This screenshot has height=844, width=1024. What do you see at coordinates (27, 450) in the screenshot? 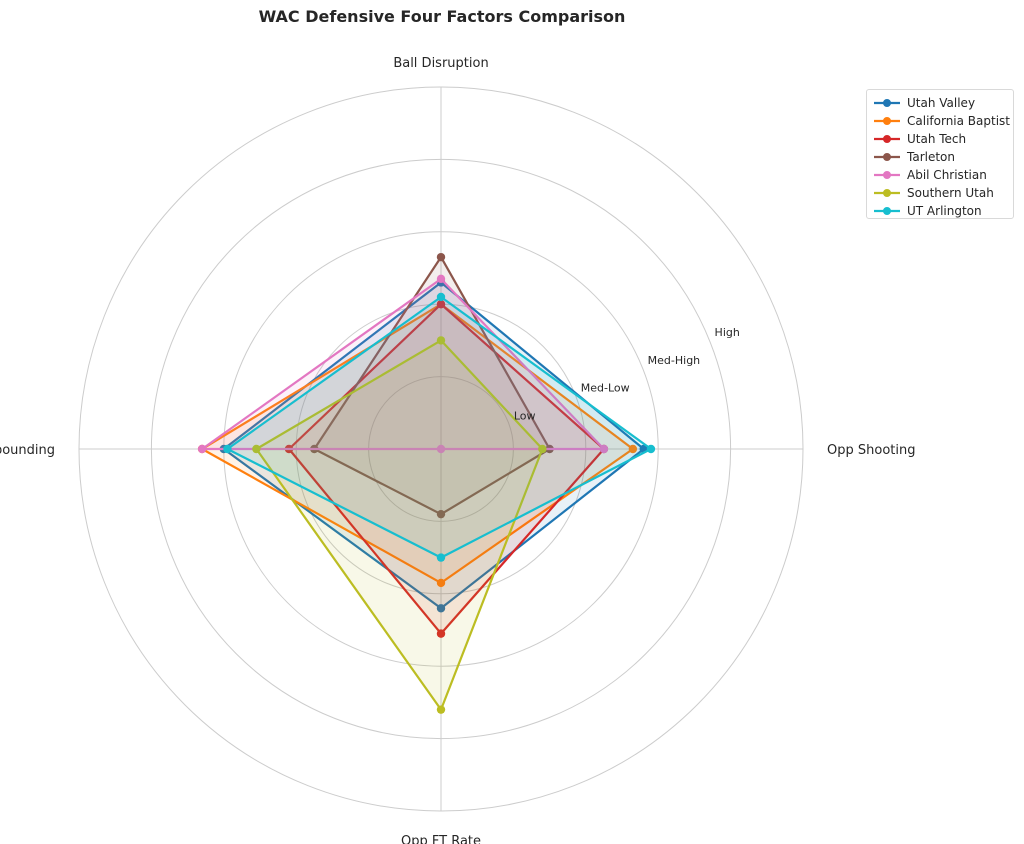
I see `axis-label: Def Rebounding` at bounding box center [27, 450].